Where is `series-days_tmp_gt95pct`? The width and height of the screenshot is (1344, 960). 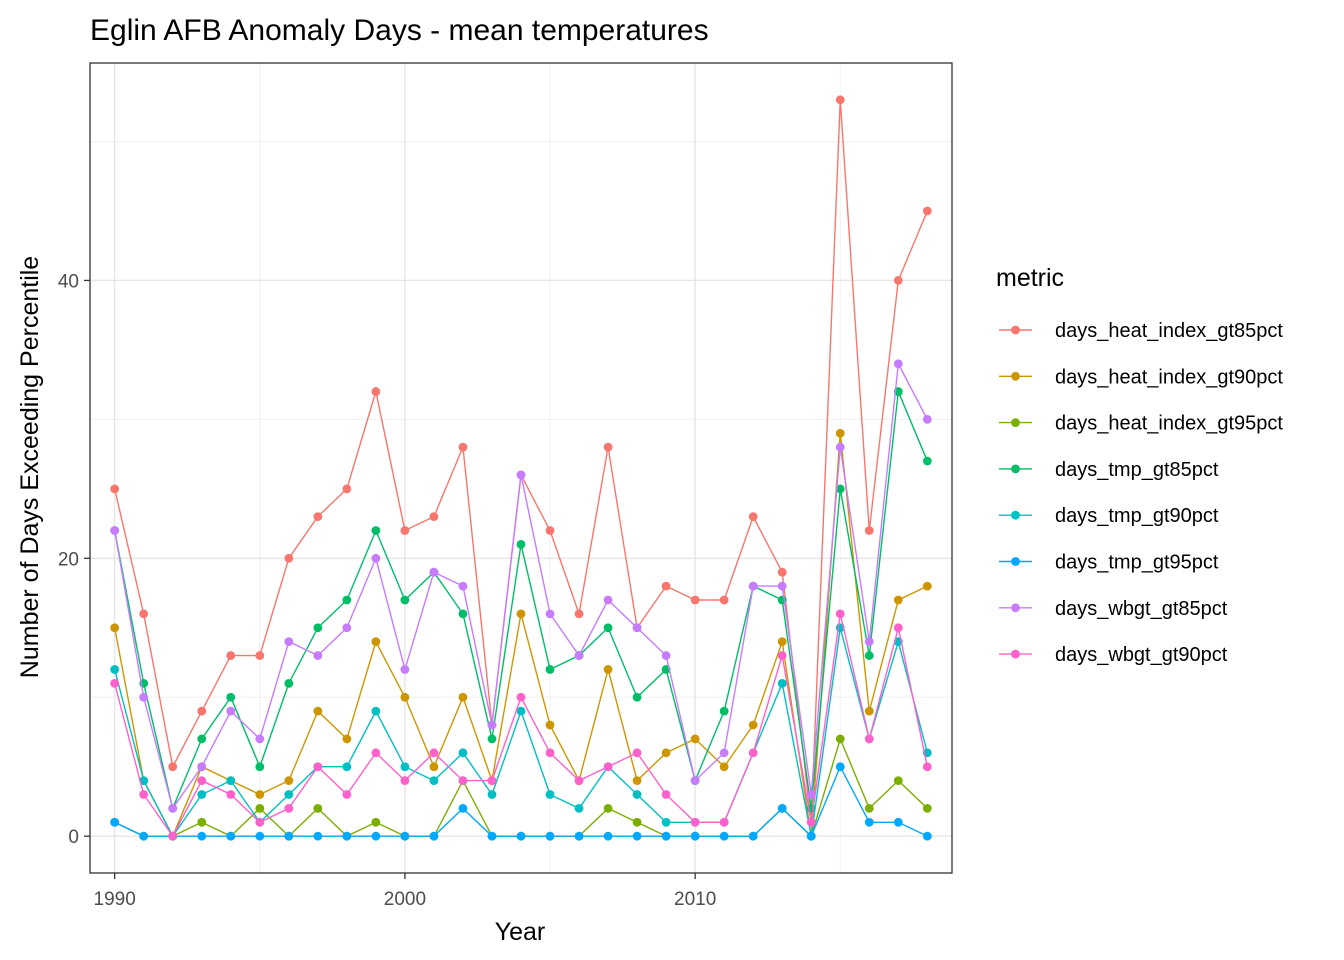 series-days_tmp_gt95pct is located at coordinates (521, 801).